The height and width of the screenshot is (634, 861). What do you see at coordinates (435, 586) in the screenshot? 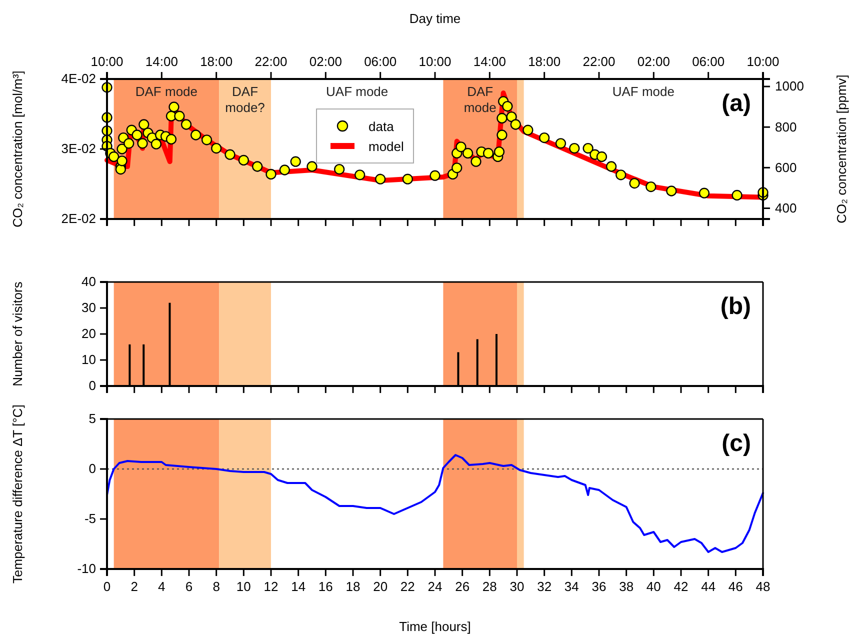
I see `x-tick-label: 24` at bounding box center [435, 586].